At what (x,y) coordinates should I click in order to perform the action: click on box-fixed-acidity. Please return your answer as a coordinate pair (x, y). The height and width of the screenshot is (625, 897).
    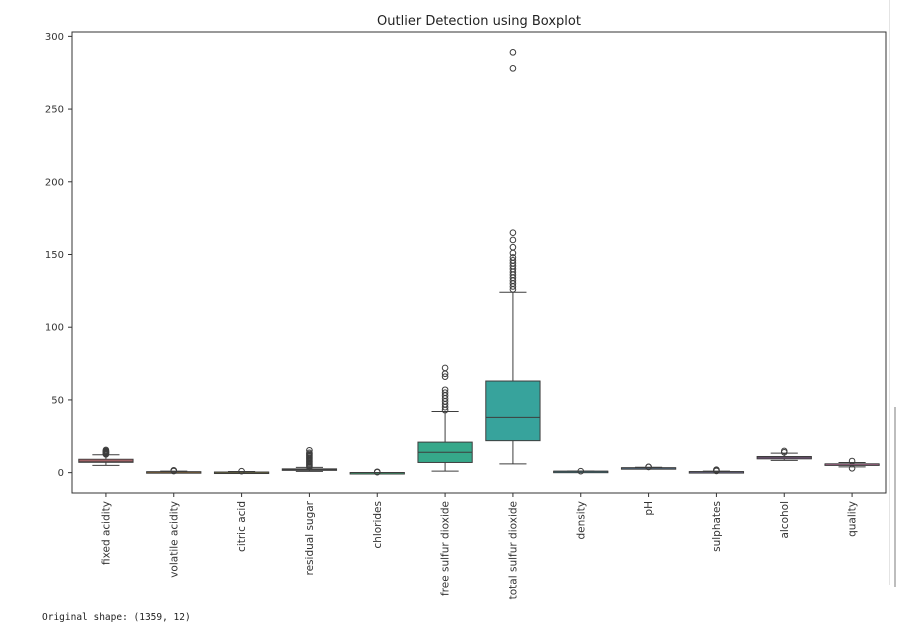
    Looking at the image, I should click on (106, 456).